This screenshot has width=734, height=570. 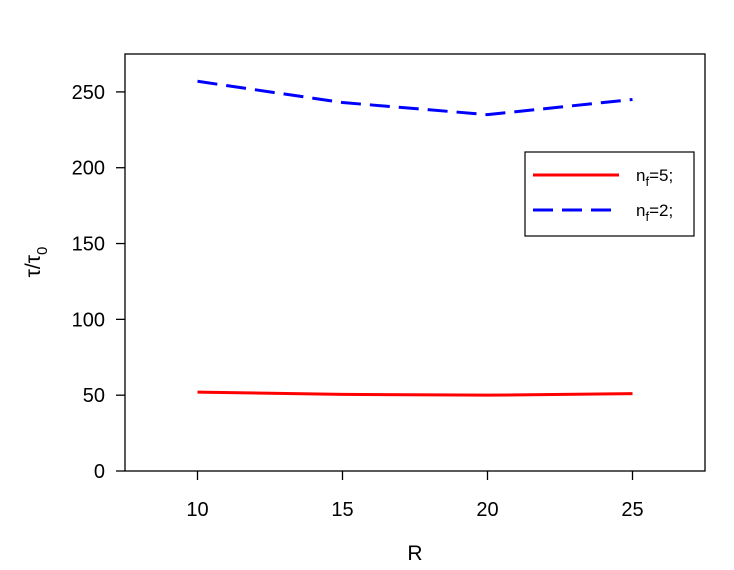 What do you see at coordinates (197, 510) in the screenshot?
I see `x-tick-label-10: 10` at bounding box center [197, 510].